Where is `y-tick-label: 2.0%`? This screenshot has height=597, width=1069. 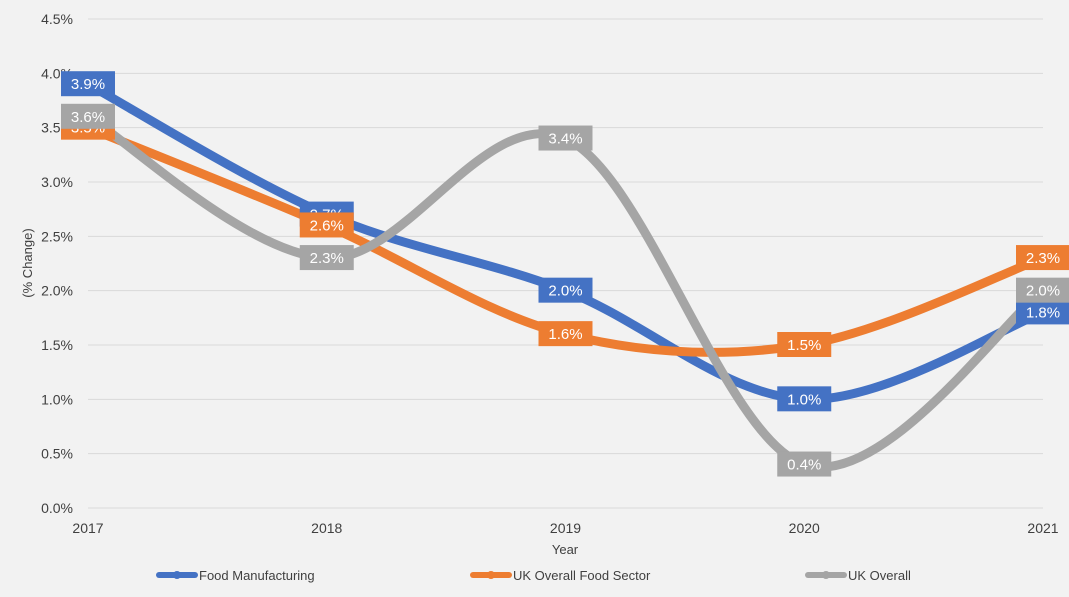
y-tick-label: 2.0% is located at coordinates (57, 291).